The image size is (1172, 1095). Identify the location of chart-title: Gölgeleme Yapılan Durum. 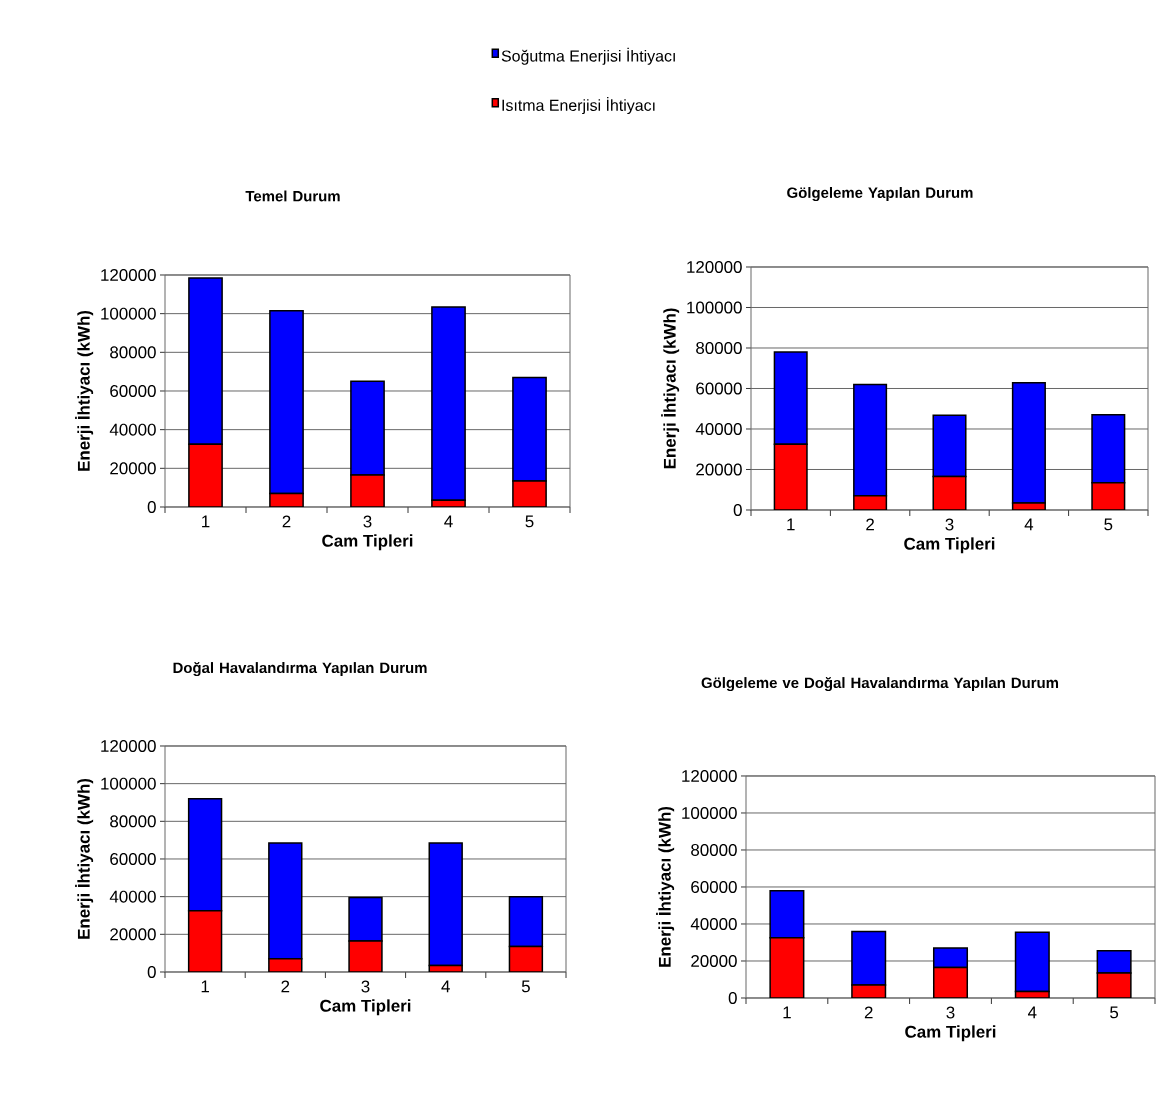
(880, 194).